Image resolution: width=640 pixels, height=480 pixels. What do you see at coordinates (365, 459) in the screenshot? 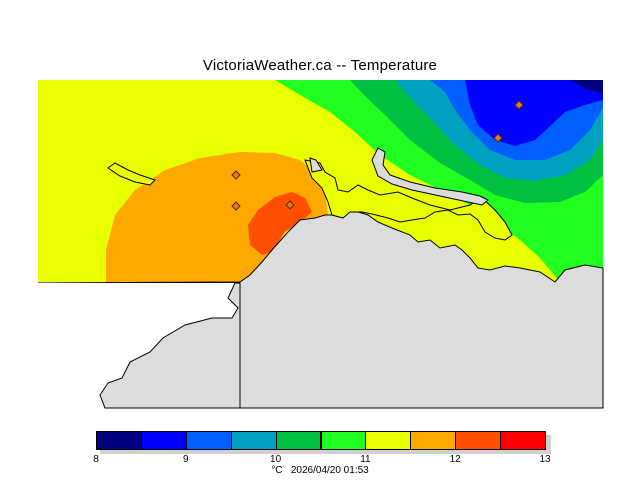
I see `colorbar-tick-label: 11` at bounding box center [365, 459].